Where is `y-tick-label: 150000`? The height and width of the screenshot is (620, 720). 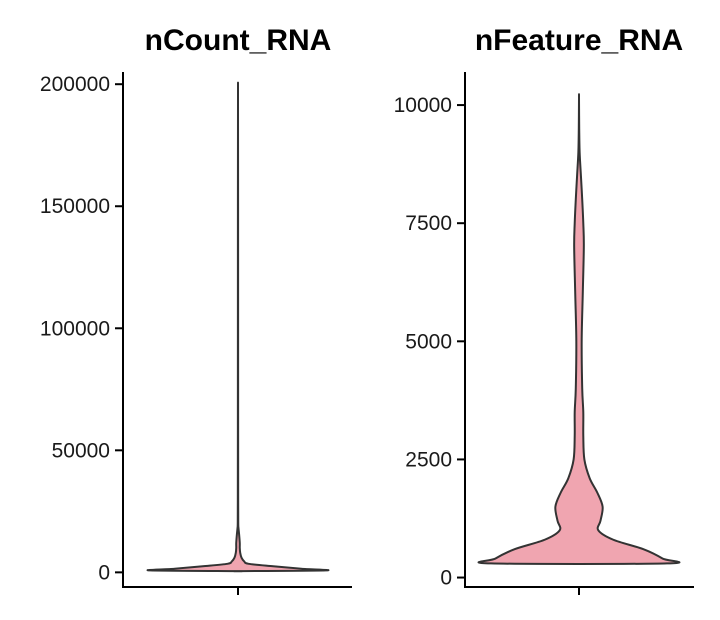 y-tick-label: 150000 is located at coordinates (75, 206).